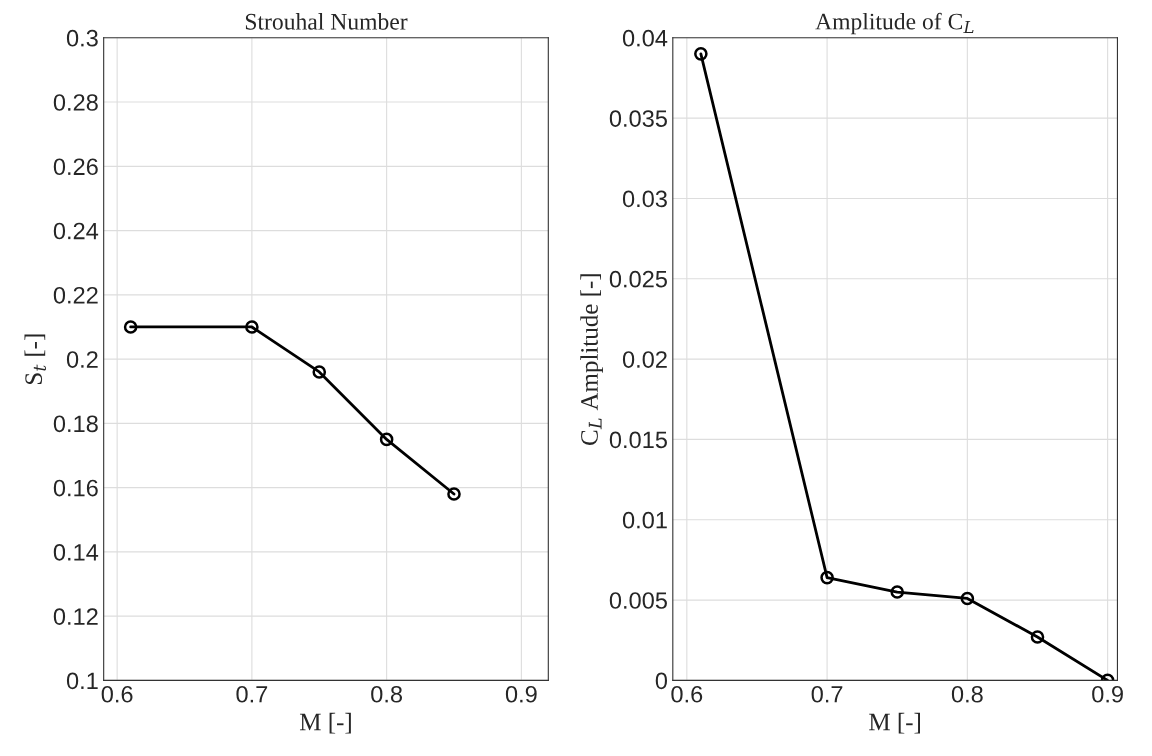 The width and height of the screenshot is (1152, 756). I want to click on y-tick-label: 0.12, so click(75, 616).